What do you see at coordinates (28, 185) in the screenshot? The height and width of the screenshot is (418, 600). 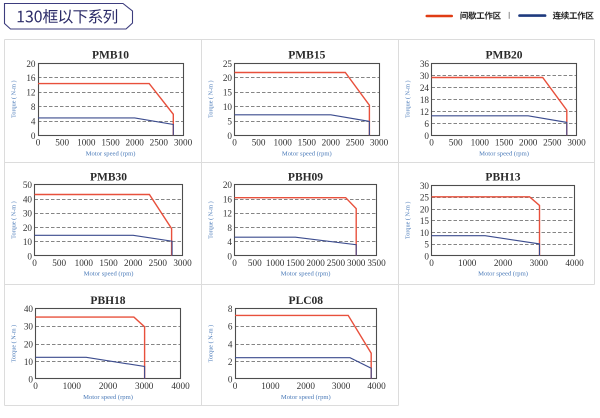 I see `svg-text: 50` at bounding box center [28, 185].